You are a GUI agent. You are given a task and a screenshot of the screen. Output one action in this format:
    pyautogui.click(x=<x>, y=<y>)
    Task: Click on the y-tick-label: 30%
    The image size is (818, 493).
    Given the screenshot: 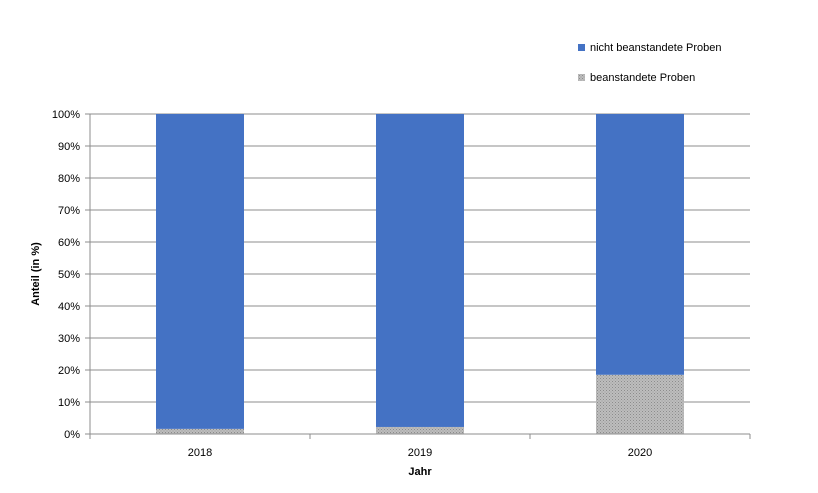 What is the action you would take?
    pyautogui.click(x=69, y=339)
    